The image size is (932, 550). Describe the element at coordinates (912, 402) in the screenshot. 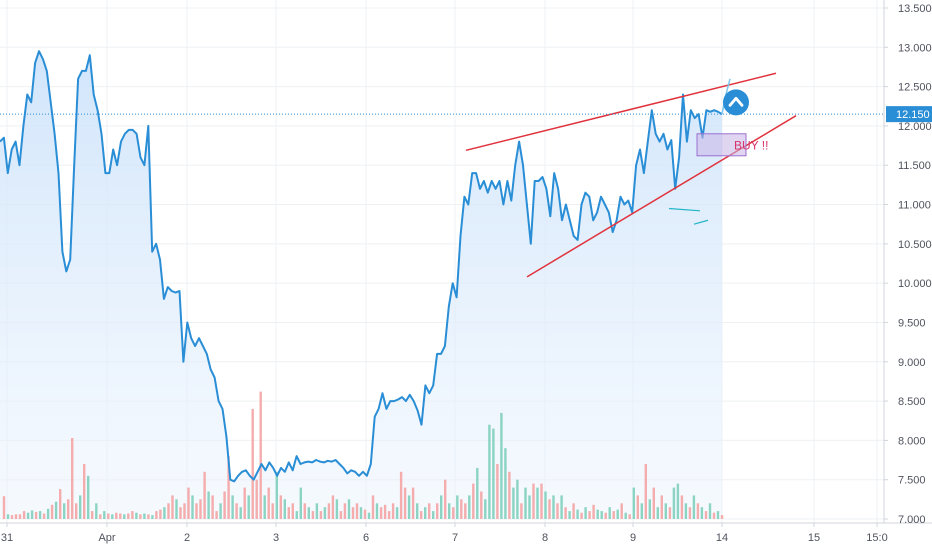

I see `price-axis-tick-label: 8.500` at that location.